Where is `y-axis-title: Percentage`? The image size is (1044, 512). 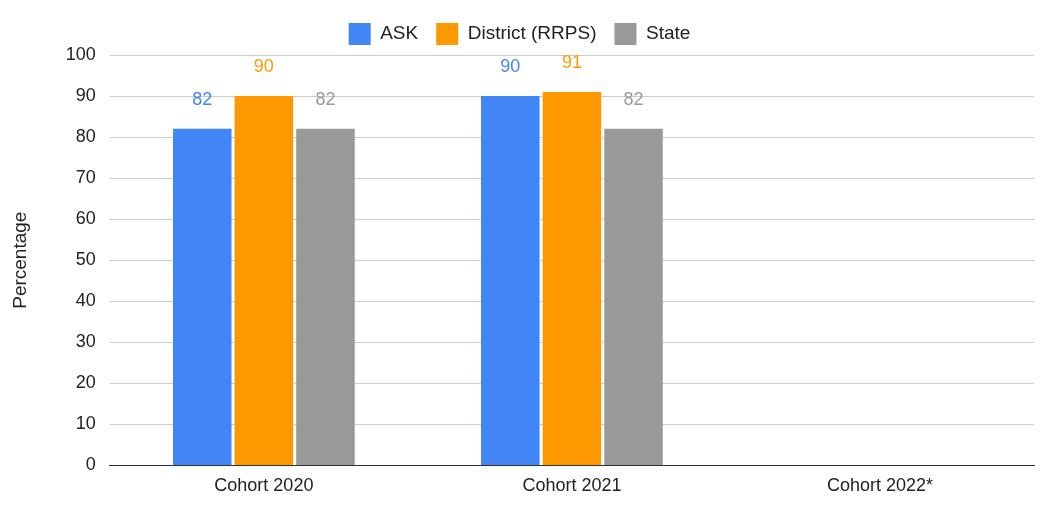
y-axis-title: Percentage is located at coordinates (19, 260).